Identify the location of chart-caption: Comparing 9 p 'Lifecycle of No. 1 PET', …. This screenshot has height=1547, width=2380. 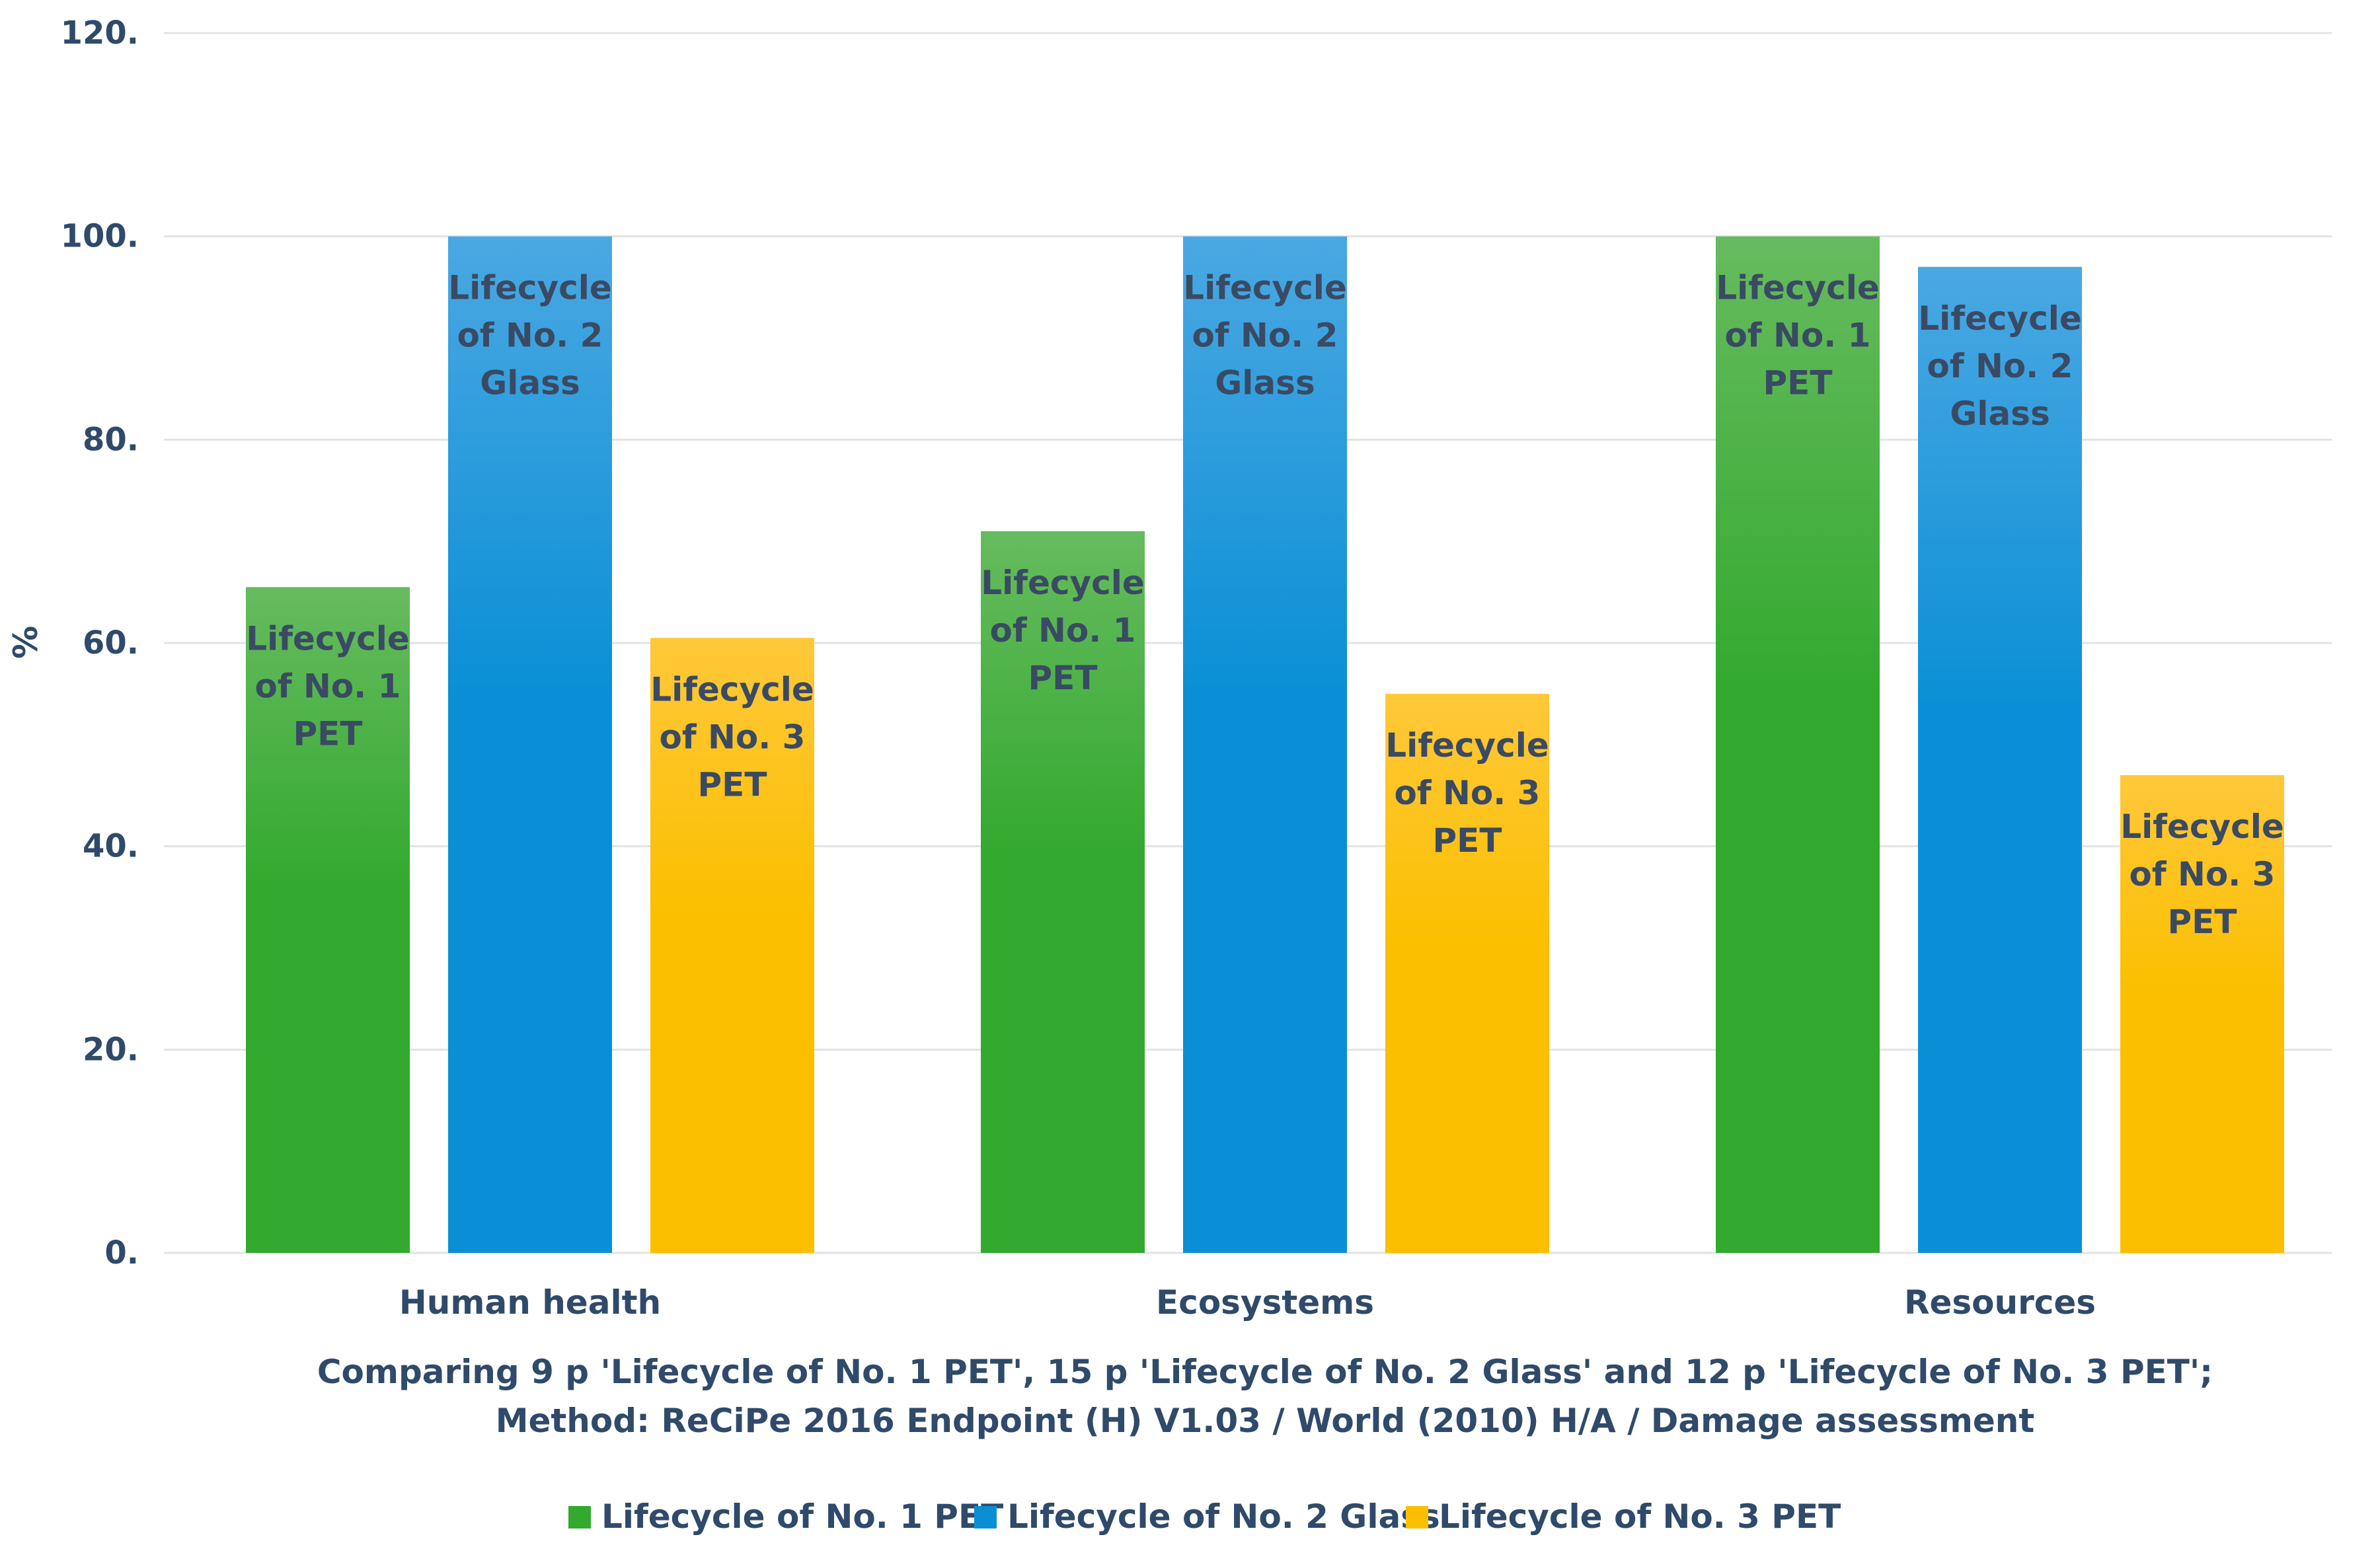
(1265, 1396).